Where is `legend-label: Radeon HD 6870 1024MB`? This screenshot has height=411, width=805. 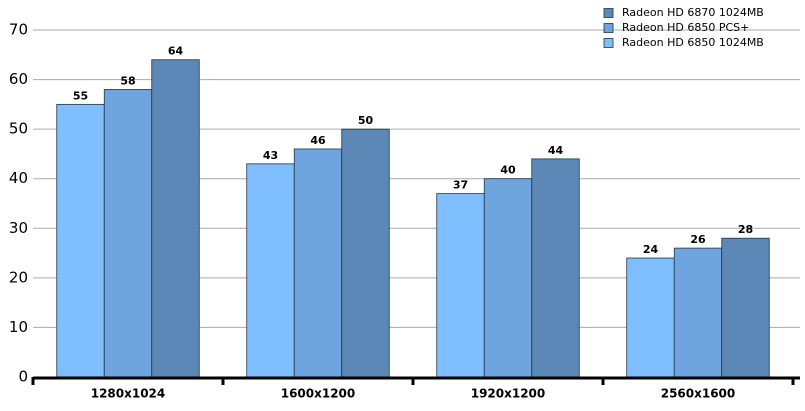
legend-label: Radeon HD 6870 1024MB is located at coordinates (693, 12).